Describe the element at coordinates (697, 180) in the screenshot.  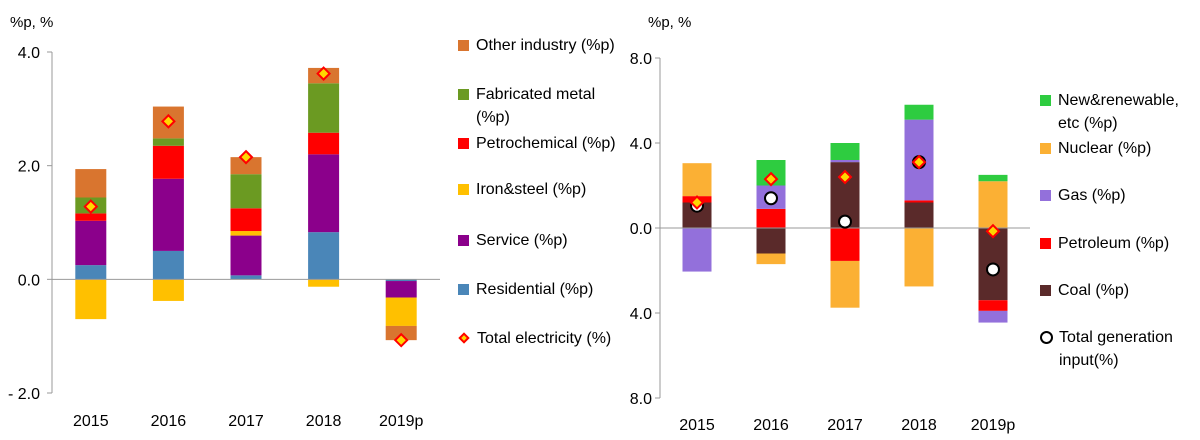
I see `right-bar-nuclear-p-2015` at that location.